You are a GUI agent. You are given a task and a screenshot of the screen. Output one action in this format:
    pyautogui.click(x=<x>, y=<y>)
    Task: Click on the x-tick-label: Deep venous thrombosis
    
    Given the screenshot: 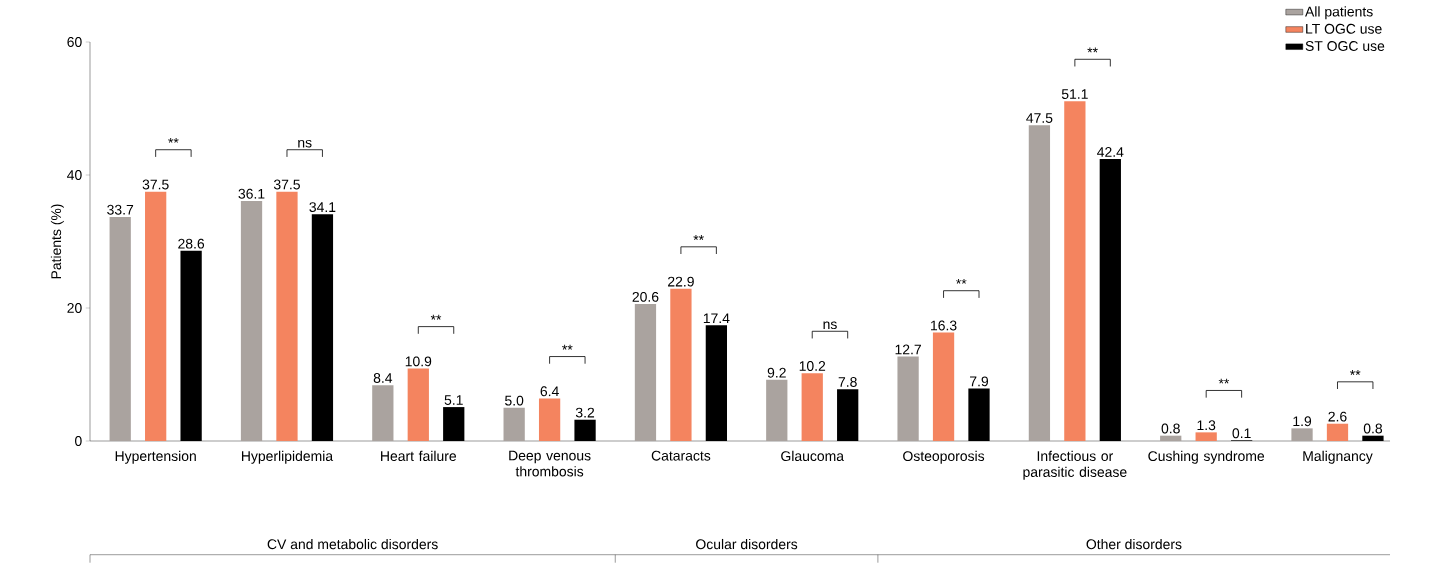 What is the action you would take?
    pyautogui.click(x=550, y=463)
    